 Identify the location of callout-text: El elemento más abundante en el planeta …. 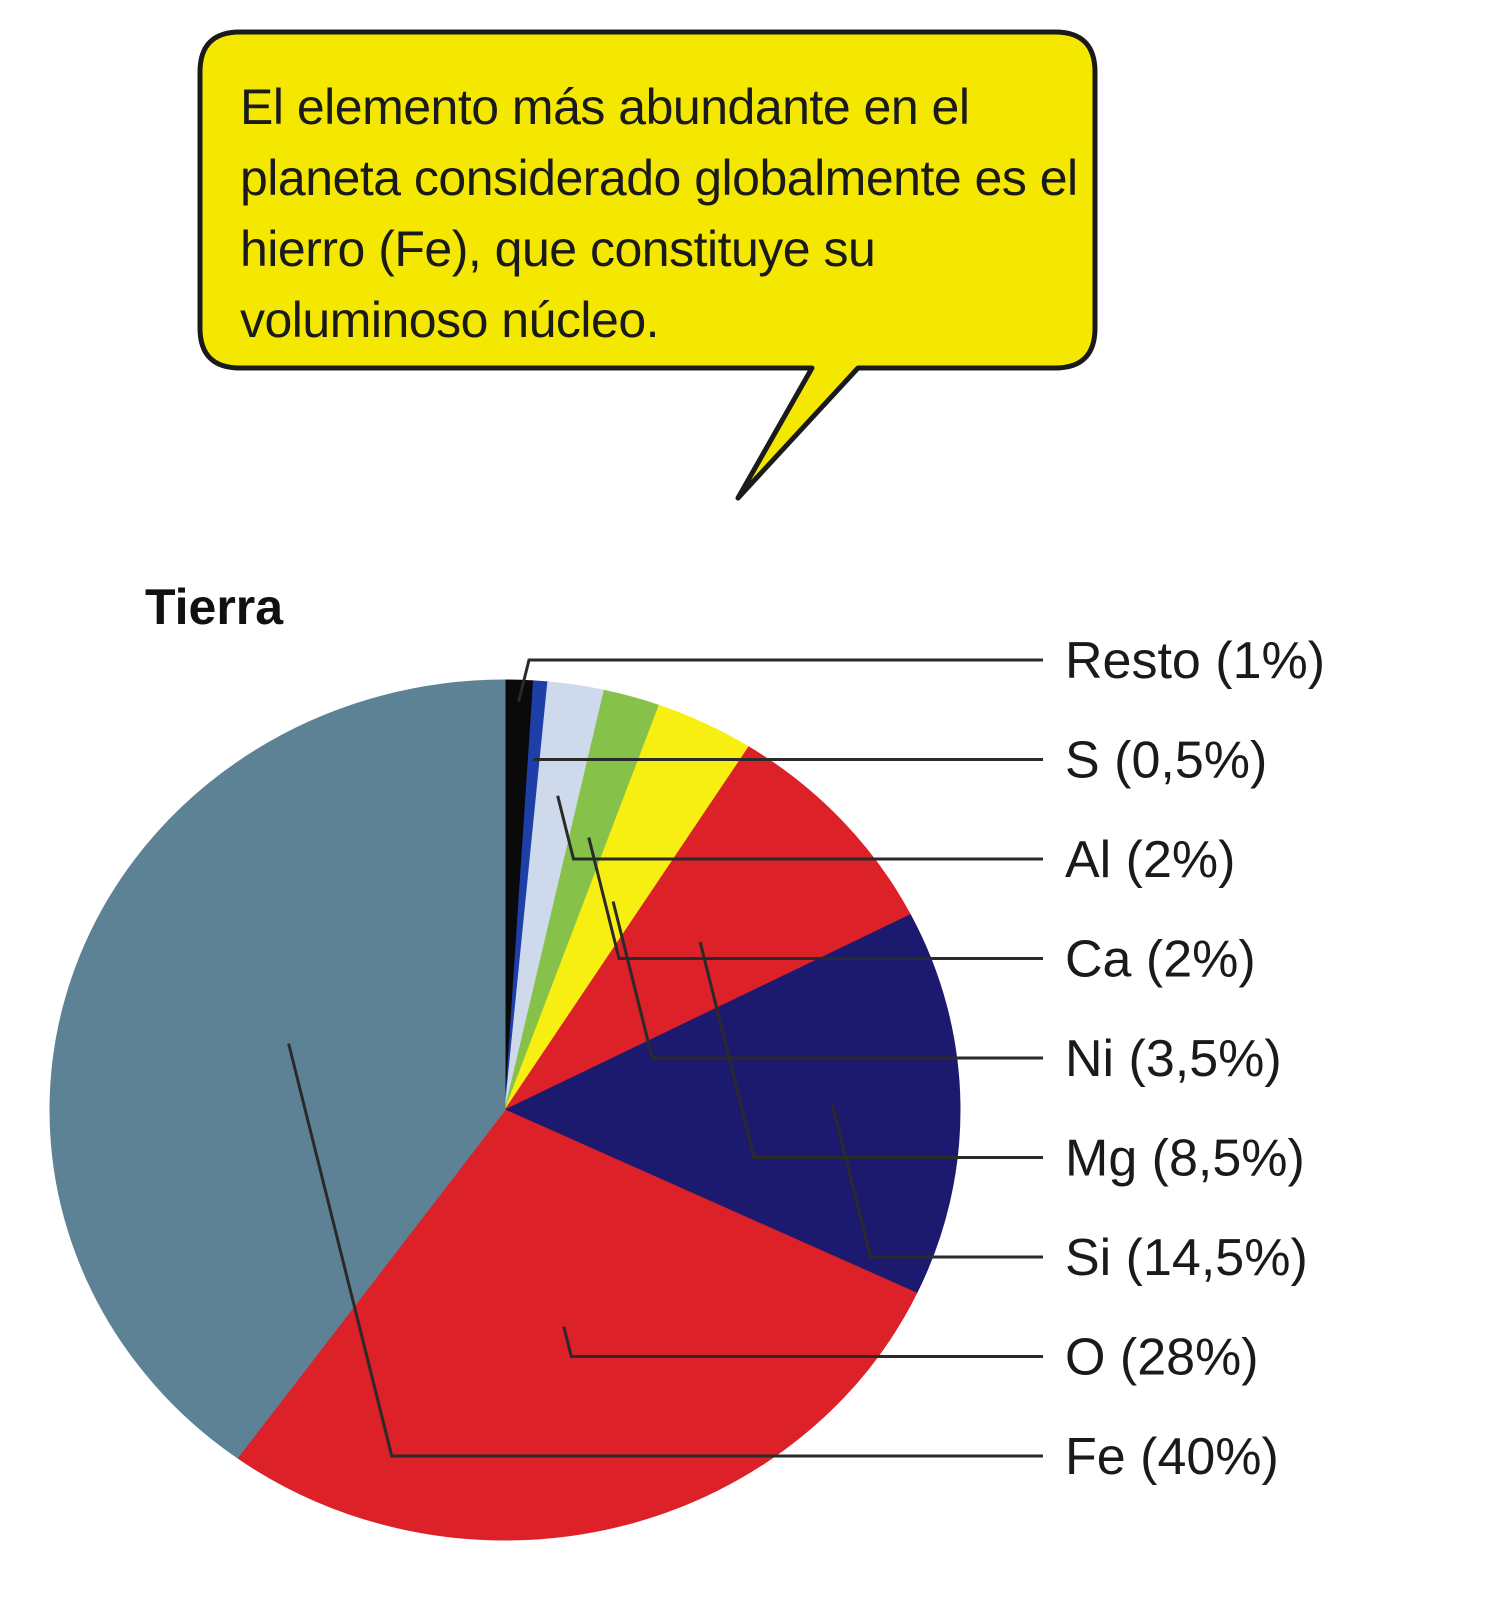
(659, 213).